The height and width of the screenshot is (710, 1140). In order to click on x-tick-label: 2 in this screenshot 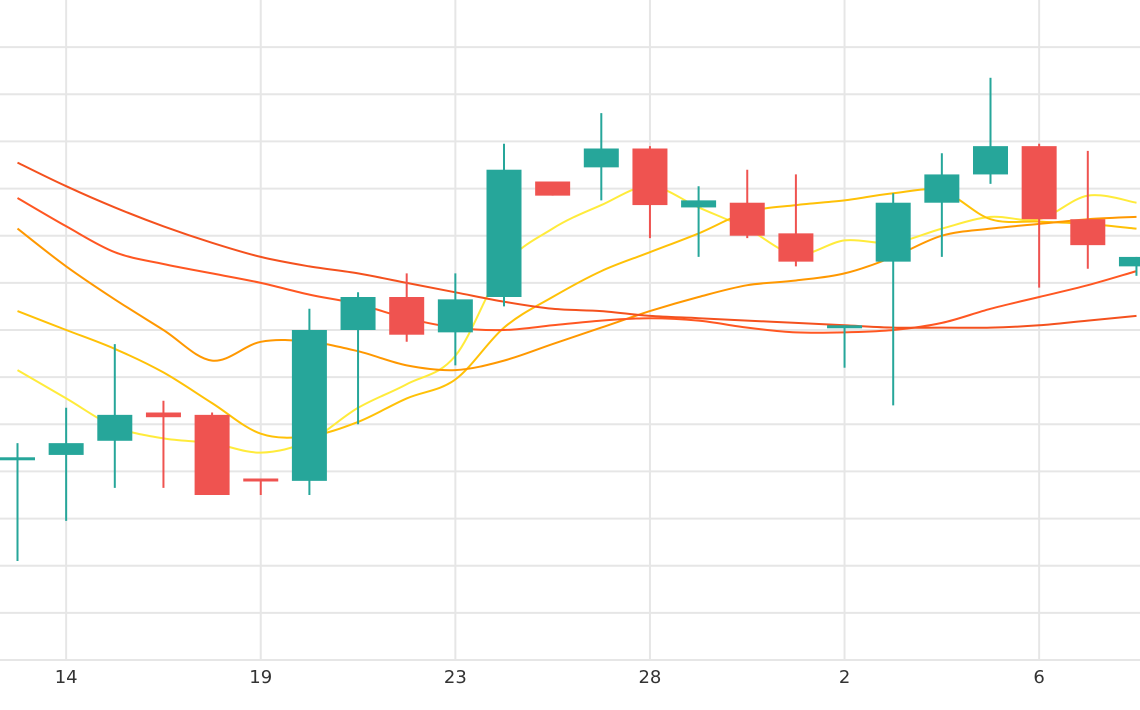, I will do `click(844, 677)`.